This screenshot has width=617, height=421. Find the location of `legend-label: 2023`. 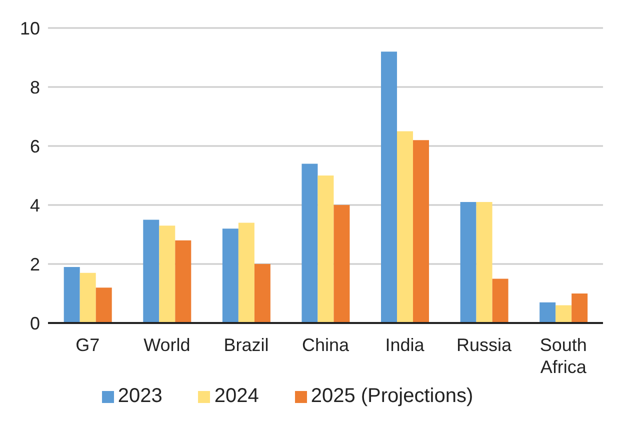

legend-label: 2023 is located at coordinates (140, 396).